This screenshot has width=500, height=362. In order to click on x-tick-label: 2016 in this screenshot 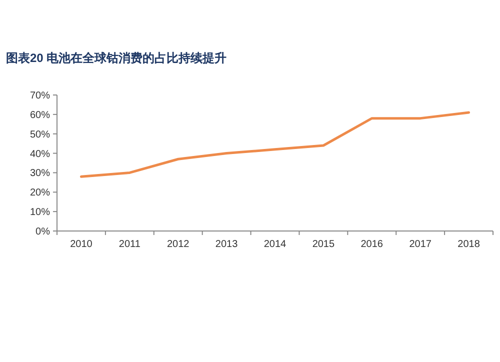, I will do `click(372, 244)`.